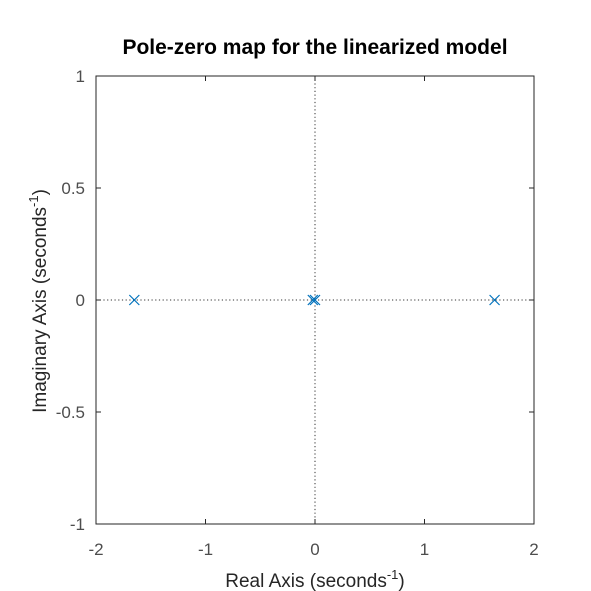 This screenshot has height=591, width=591. I want to click on y-tick-label: -1, so click(77, 524).